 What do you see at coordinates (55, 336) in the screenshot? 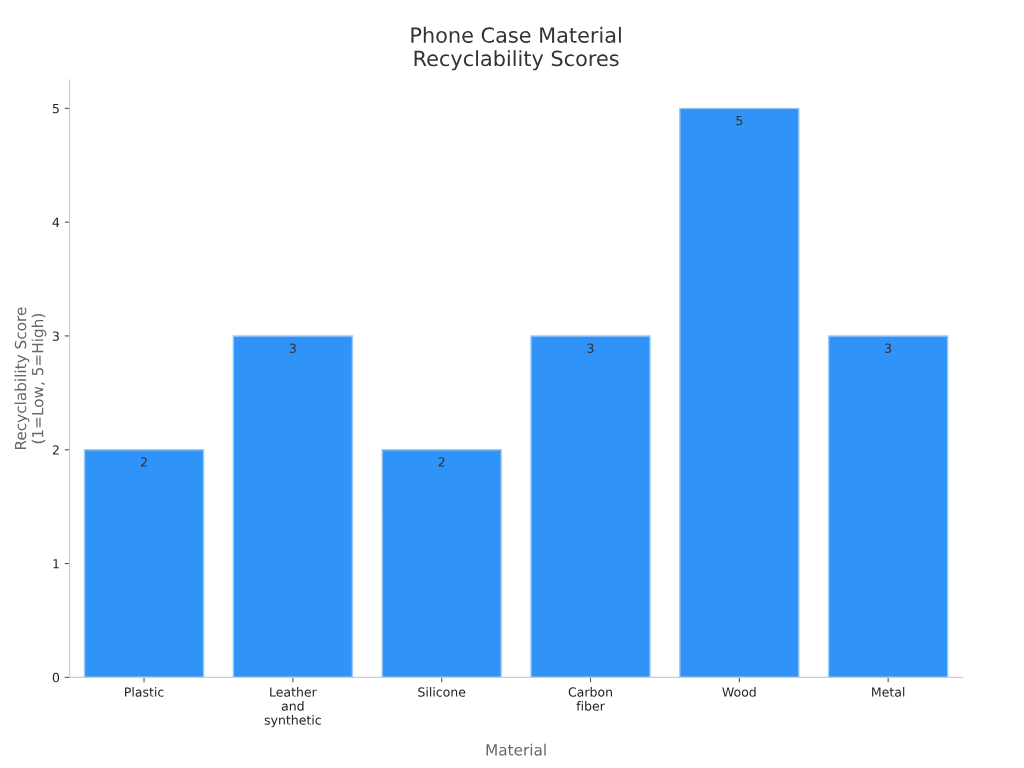
I see `y-tick-label: 3` at bounding box center [55, 336].